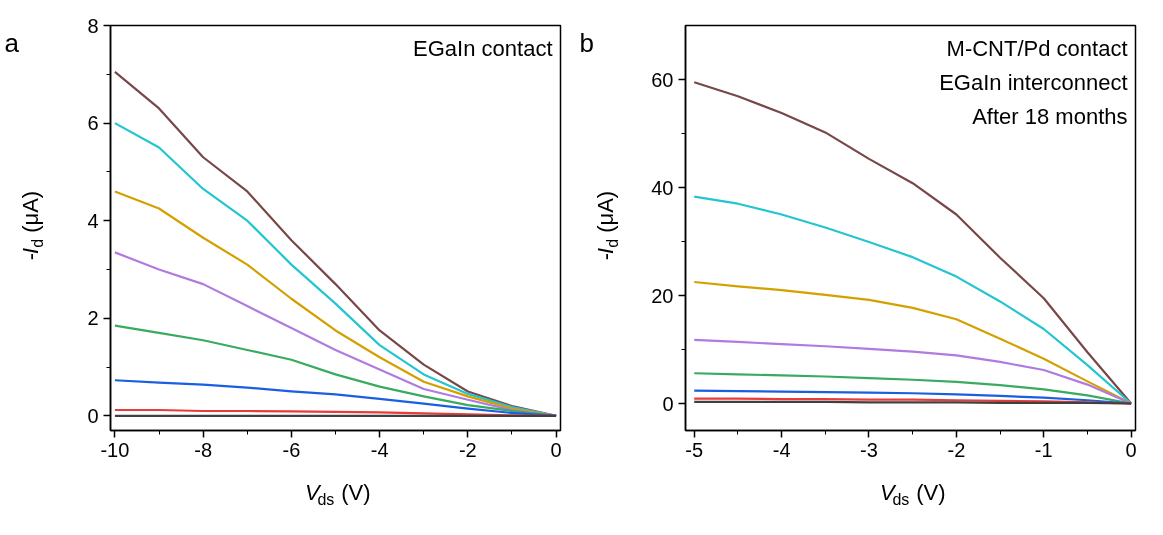  Describe the element at coordinates (662, 295) in the screenshot. I see `y-tick-label: 20` at that location.